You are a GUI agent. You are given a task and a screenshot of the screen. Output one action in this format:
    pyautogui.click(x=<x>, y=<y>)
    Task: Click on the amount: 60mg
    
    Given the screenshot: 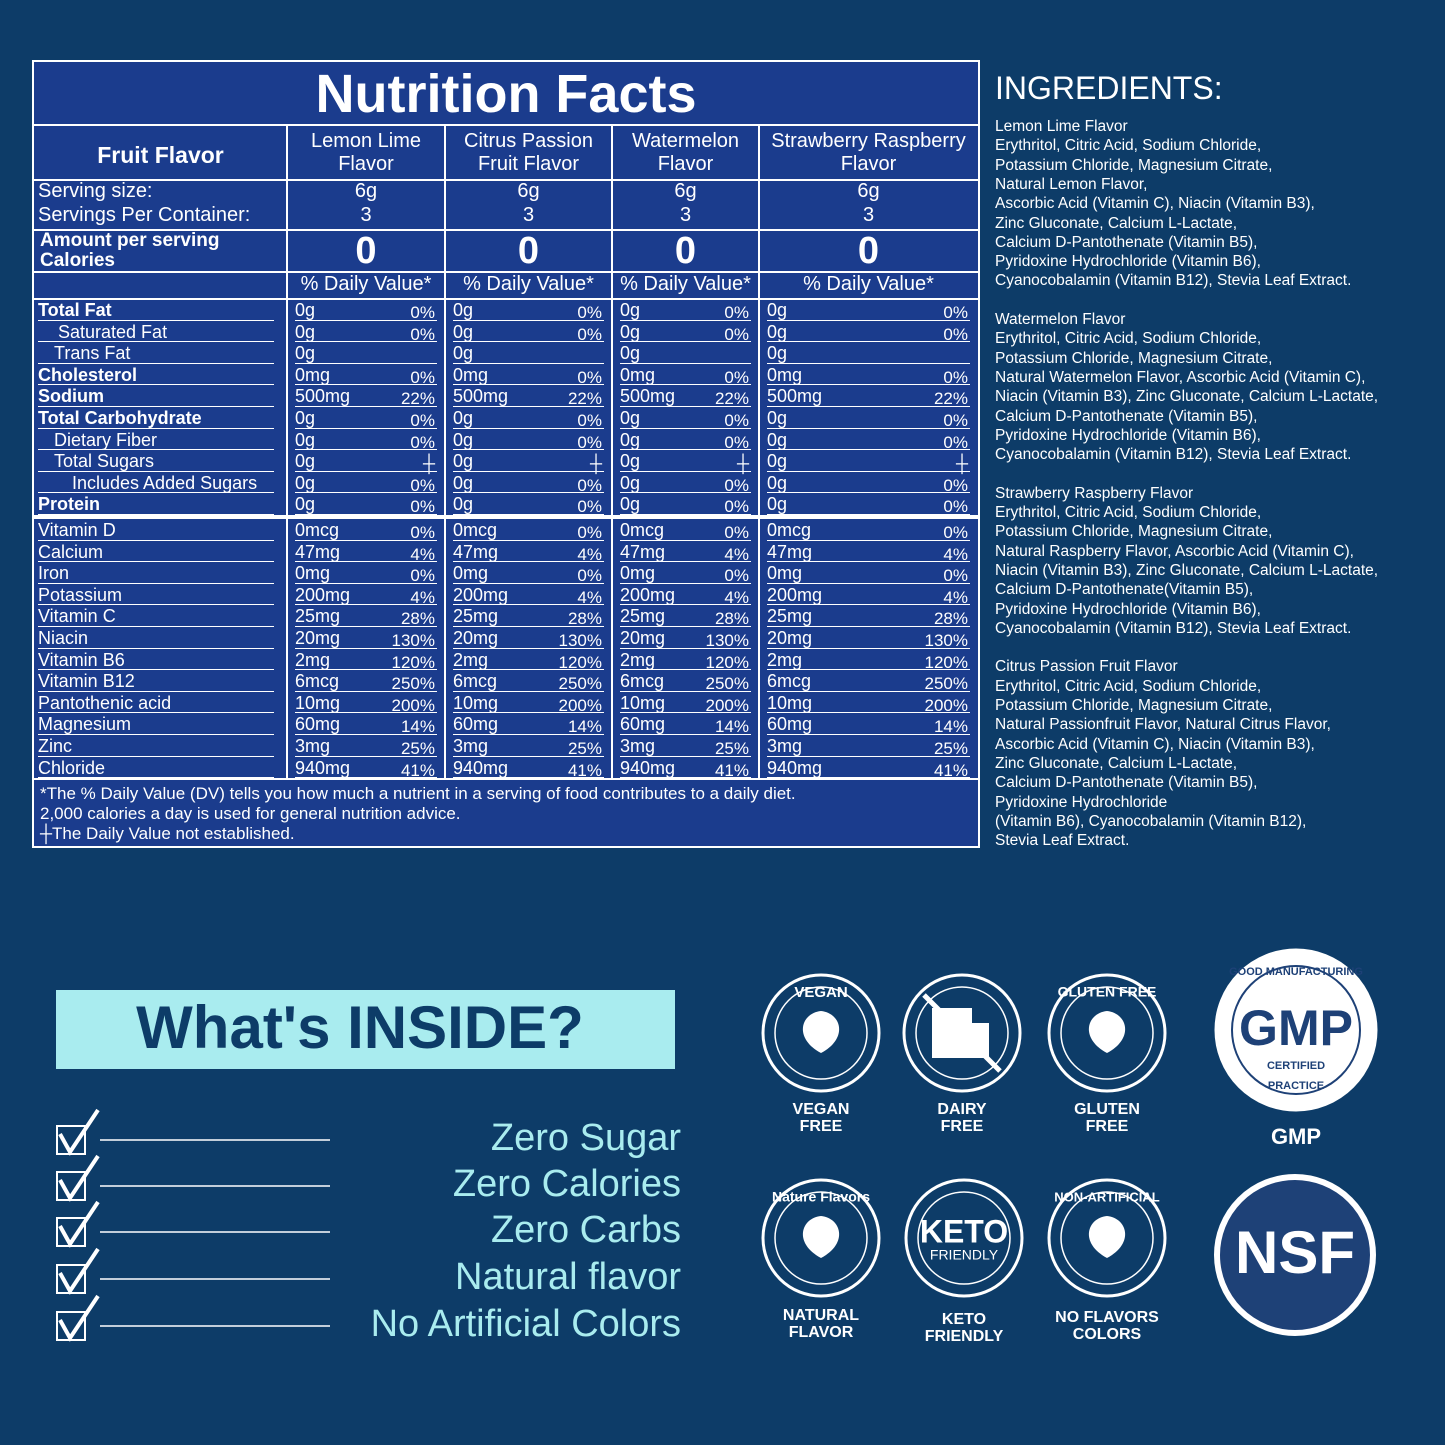 What is the action you would take?
    pyautogui.click(x=643, y=724)
    